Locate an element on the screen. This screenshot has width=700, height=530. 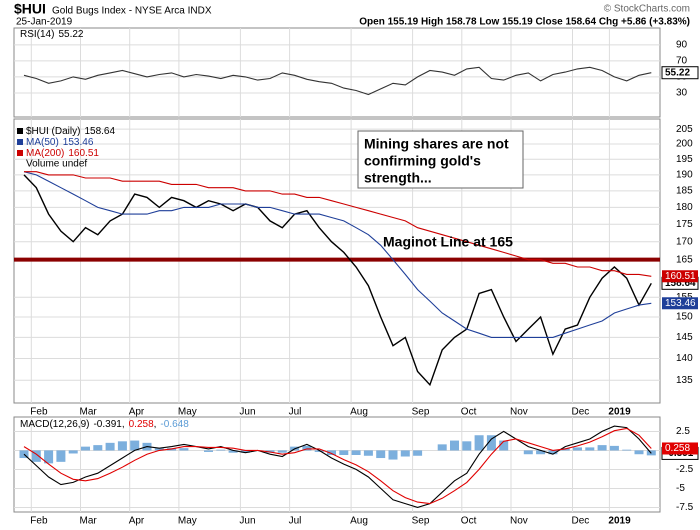
legend-name: $HUI (Daily) is located at coordinates (53, 131).